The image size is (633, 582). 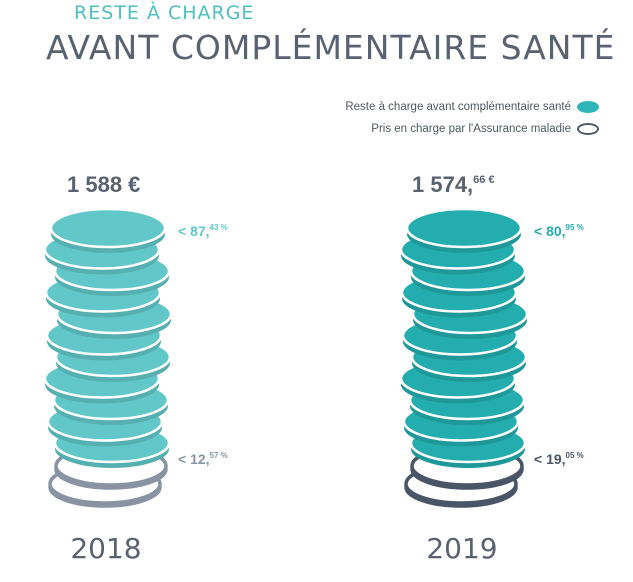 I want to click on pct-reste-sup: 43 %, so click(x=219, y=227).